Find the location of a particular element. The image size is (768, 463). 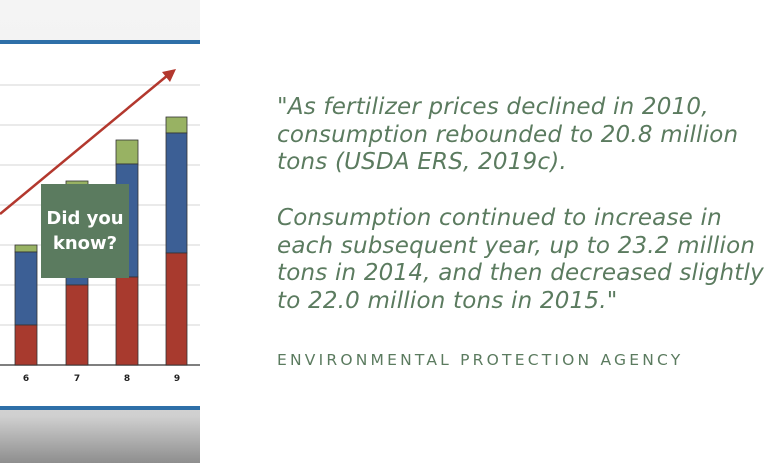

quote-line: to 22.0 million tons in 2015." is located at coordinates (447, 300).